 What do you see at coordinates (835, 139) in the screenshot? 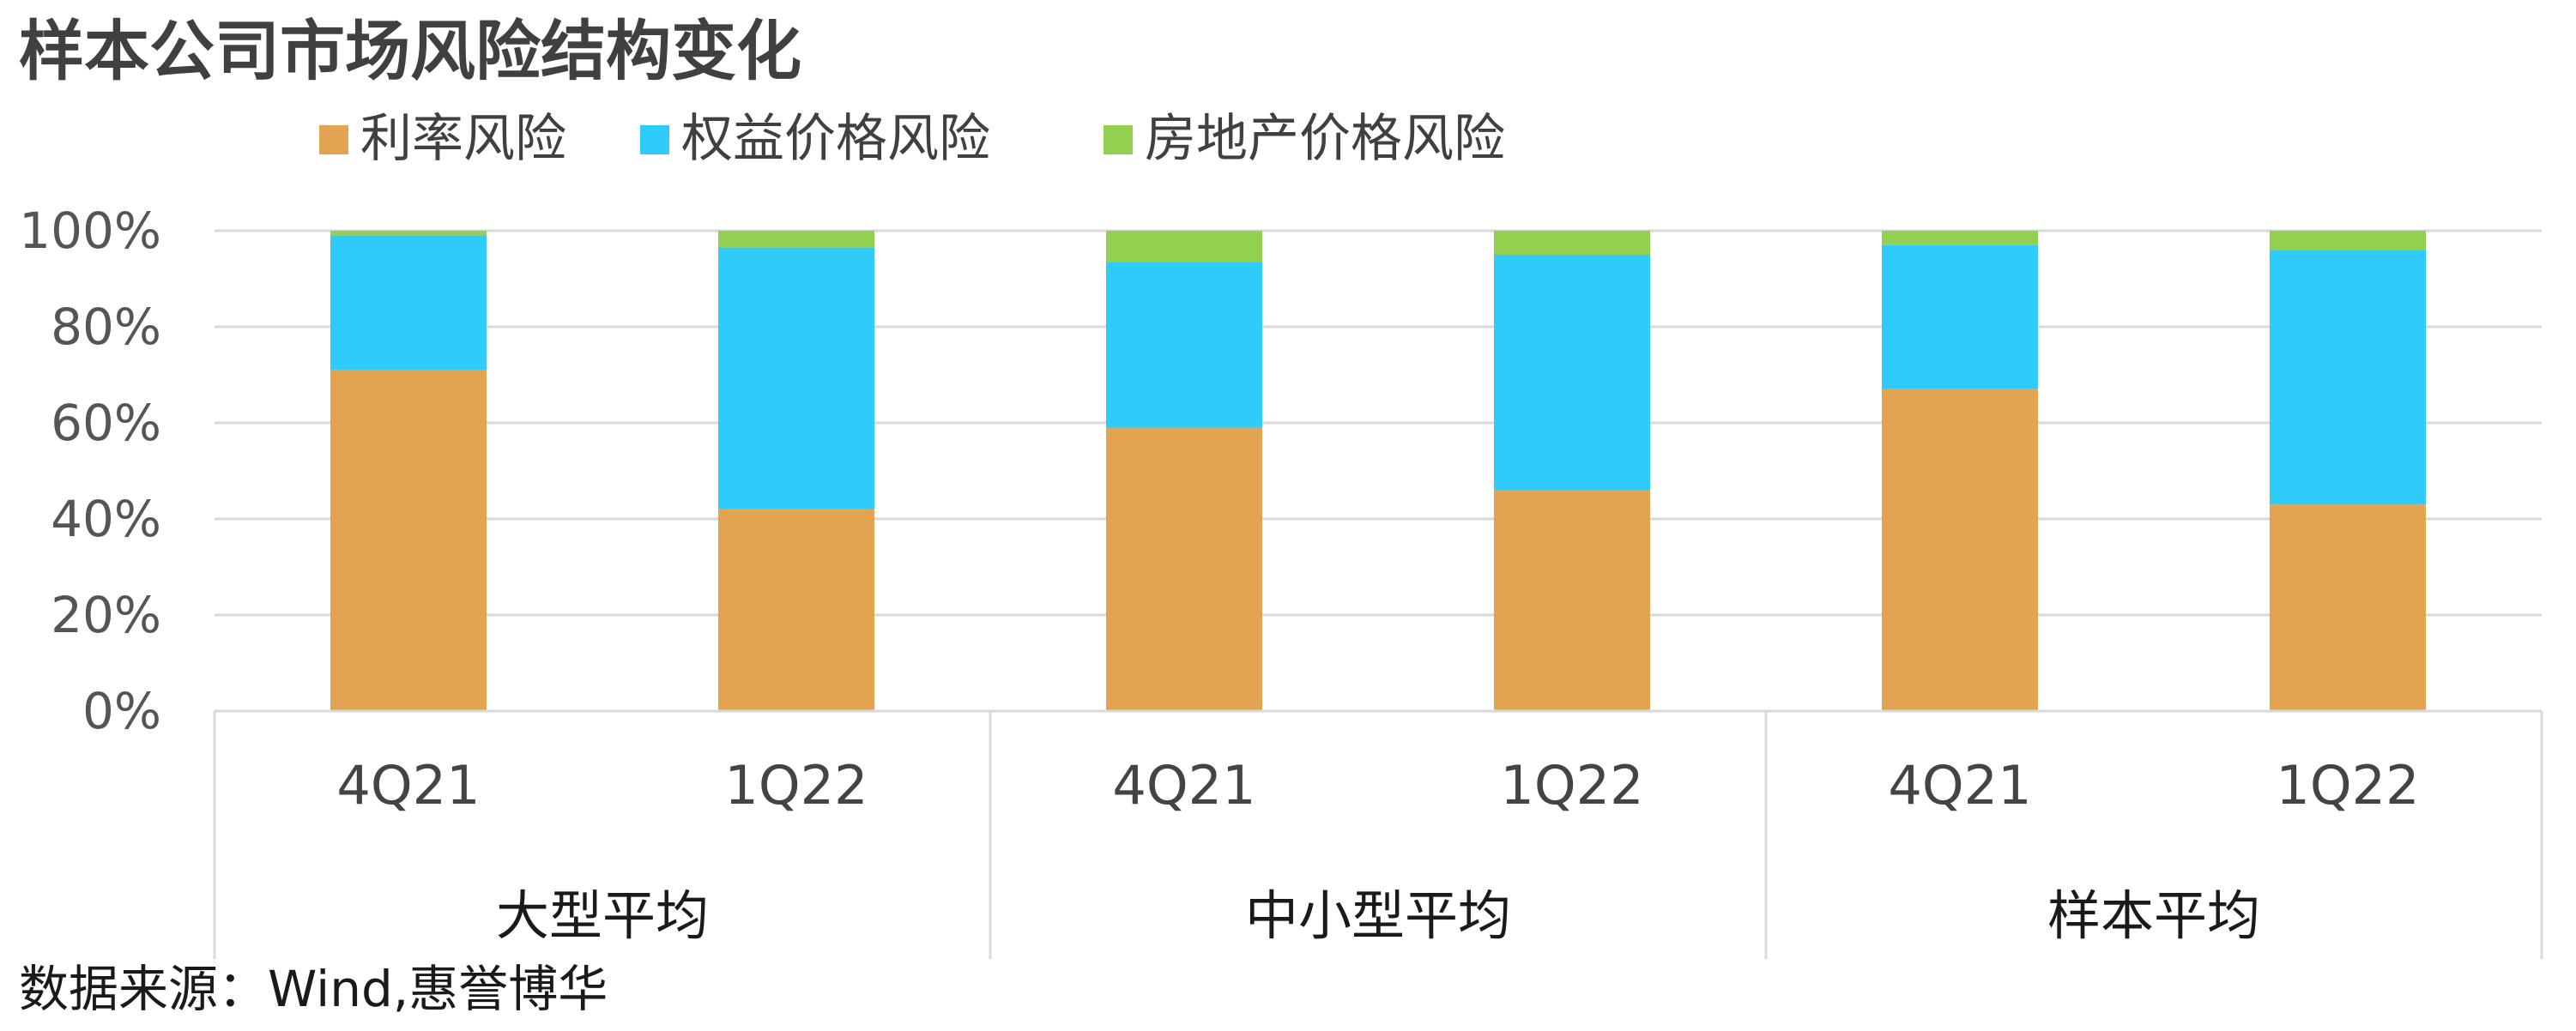
I see `legend-label-2: 权益价格风险` at bounding box center [835, 139].